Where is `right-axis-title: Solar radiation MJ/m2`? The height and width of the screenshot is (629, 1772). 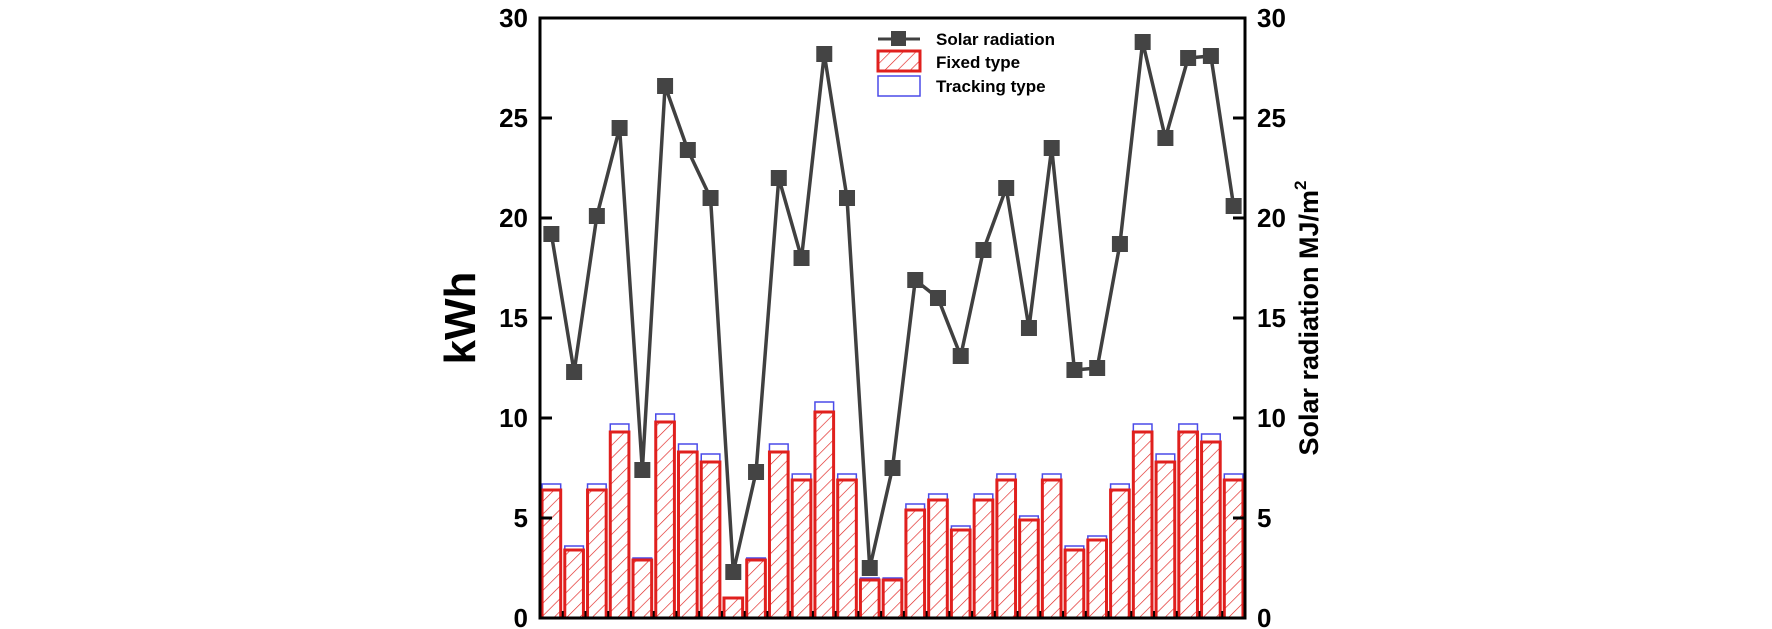
right-axis-title: Solar radiation MJ/m2 is located at coordinates (1307, 317).